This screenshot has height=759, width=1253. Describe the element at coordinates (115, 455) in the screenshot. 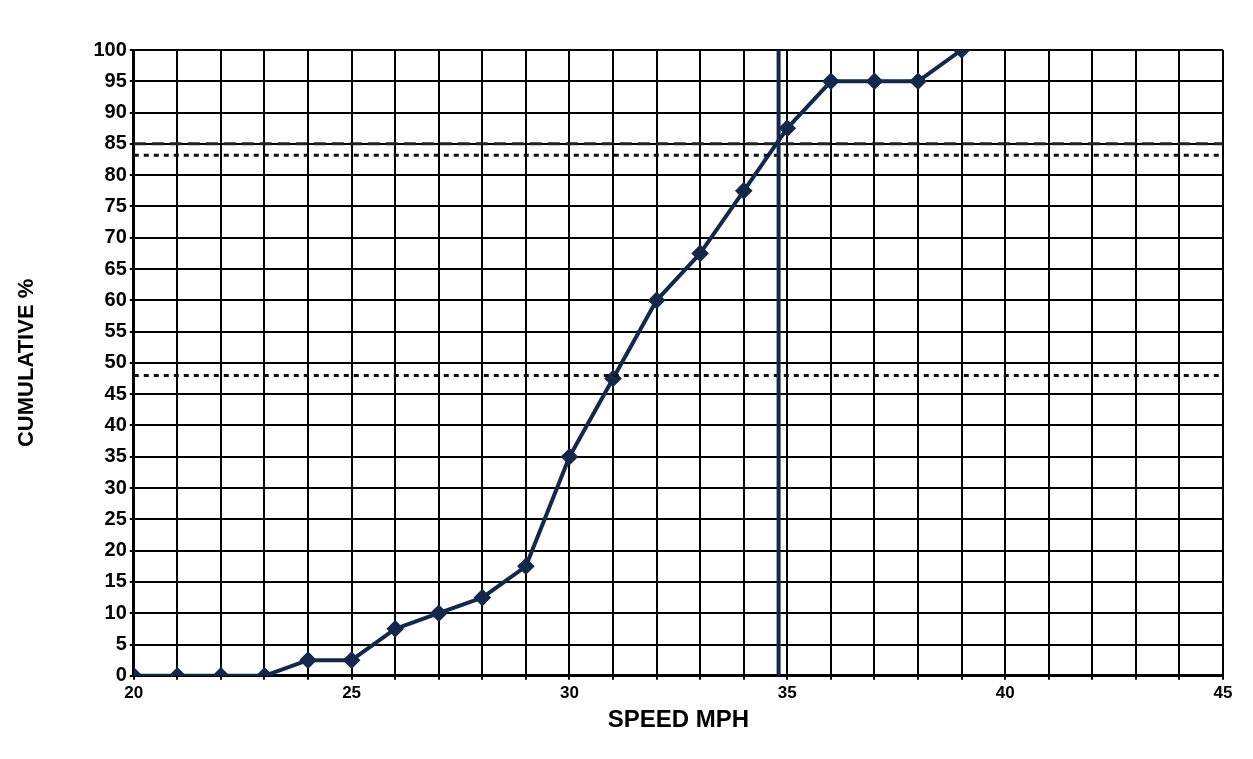

I see `y-tick-label: 35` at that location.